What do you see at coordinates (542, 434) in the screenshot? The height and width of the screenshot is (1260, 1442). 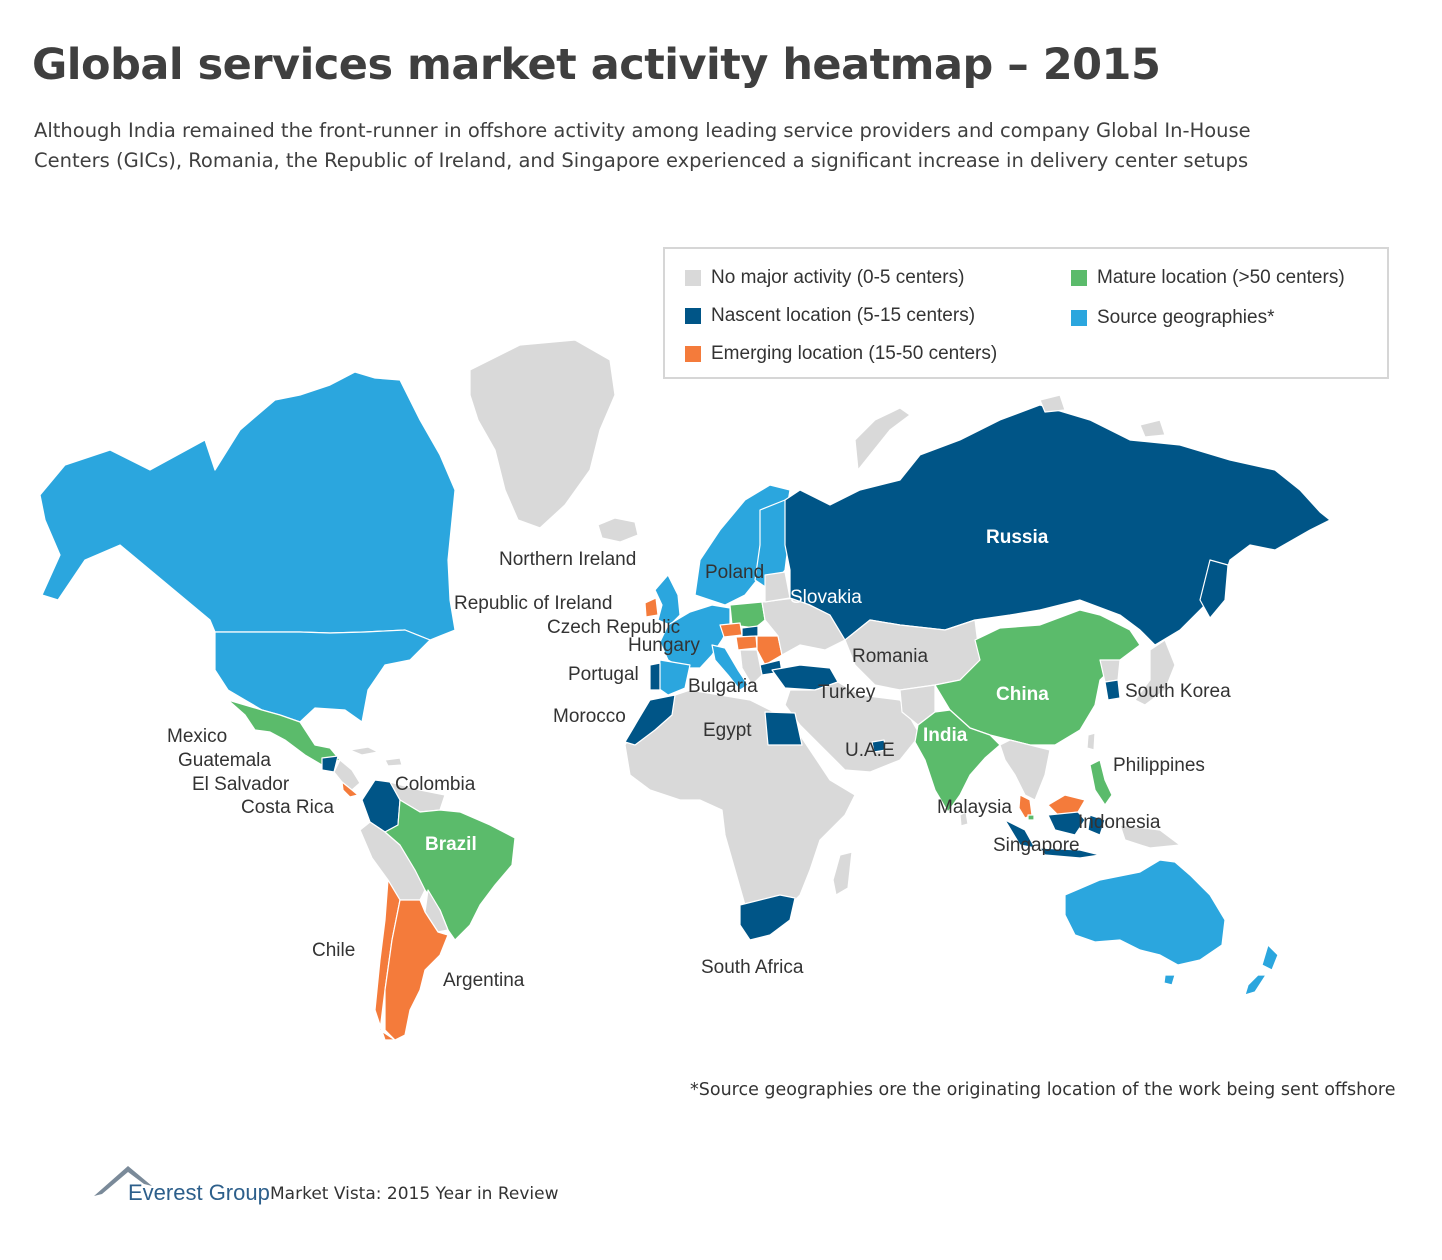 I see `region-greenland` at bounding box center [542, 434].